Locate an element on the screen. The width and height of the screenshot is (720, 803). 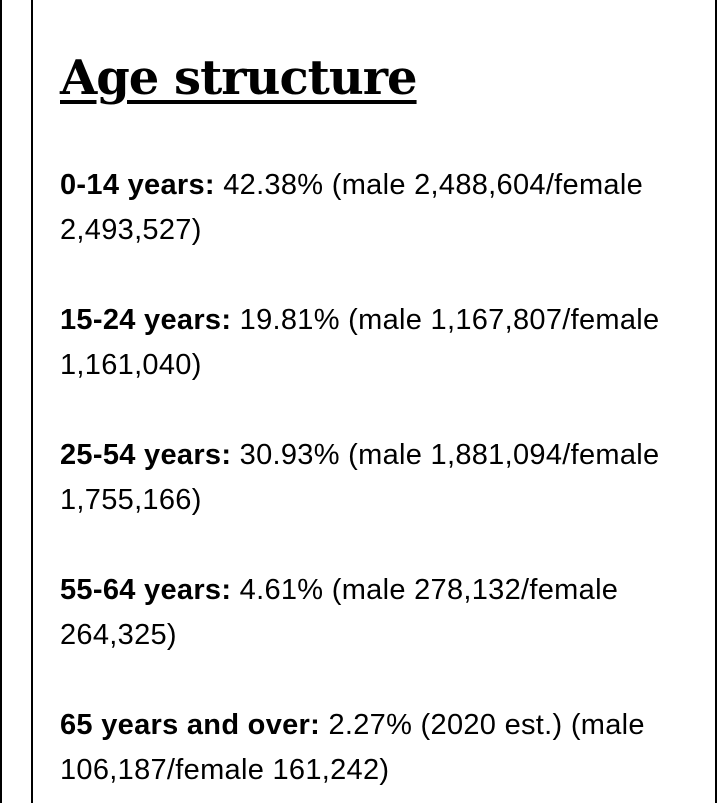
age-group-label: 65 years and over: is located at coordinates (190, 725).